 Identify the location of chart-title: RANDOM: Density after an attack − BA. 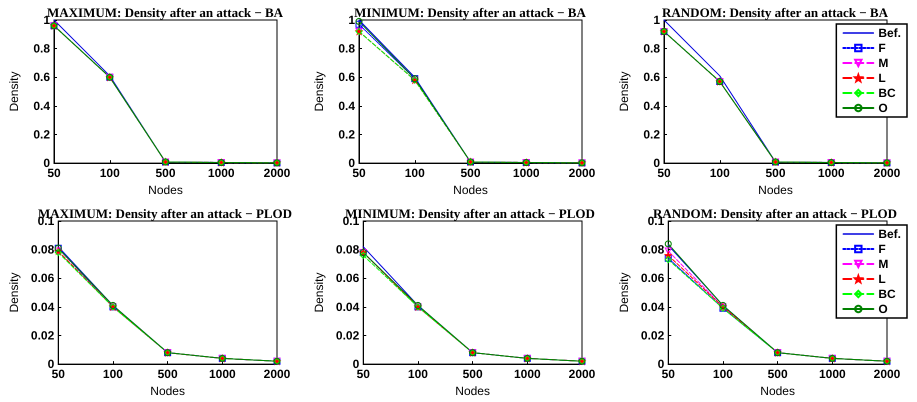
(775, 12).